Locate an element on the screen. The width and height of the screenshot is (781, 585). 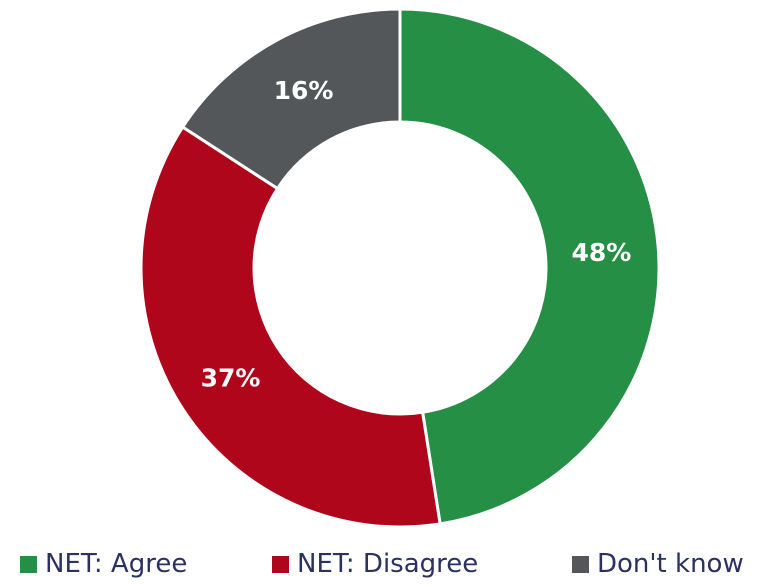
legend-label: NET: Disagree is located at coordinates (388, 564).